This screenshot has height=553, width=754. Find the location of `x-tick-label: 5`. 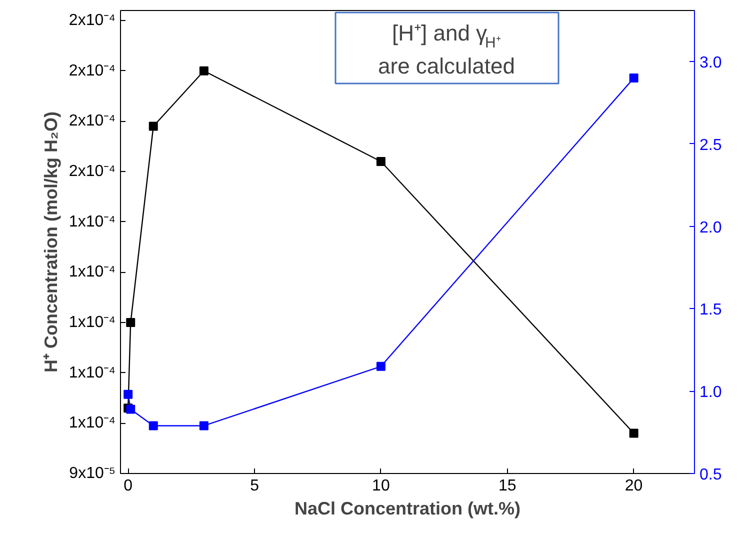

x-tick-label: 5 is located at coordinates (255, 486).